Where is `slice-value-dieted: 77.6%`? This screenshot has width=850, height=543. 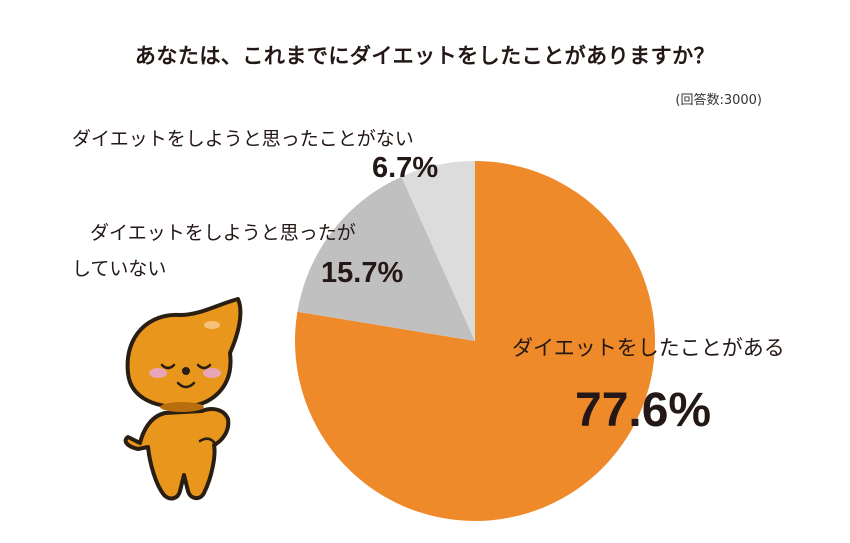 slice-value-dieted: 77.6% is located at coordinates (643, 410).